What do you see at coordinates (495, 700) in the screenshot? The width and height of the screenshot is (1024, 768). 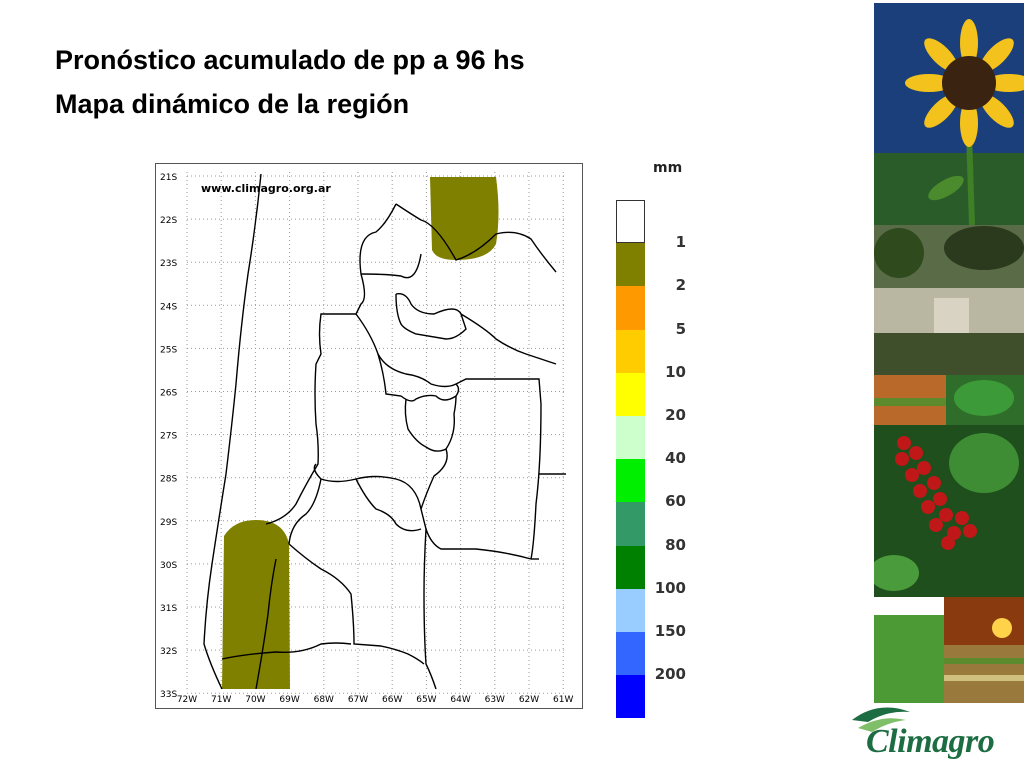 I see `lon-tick-label: 63W` at bounding box center [495, 700].